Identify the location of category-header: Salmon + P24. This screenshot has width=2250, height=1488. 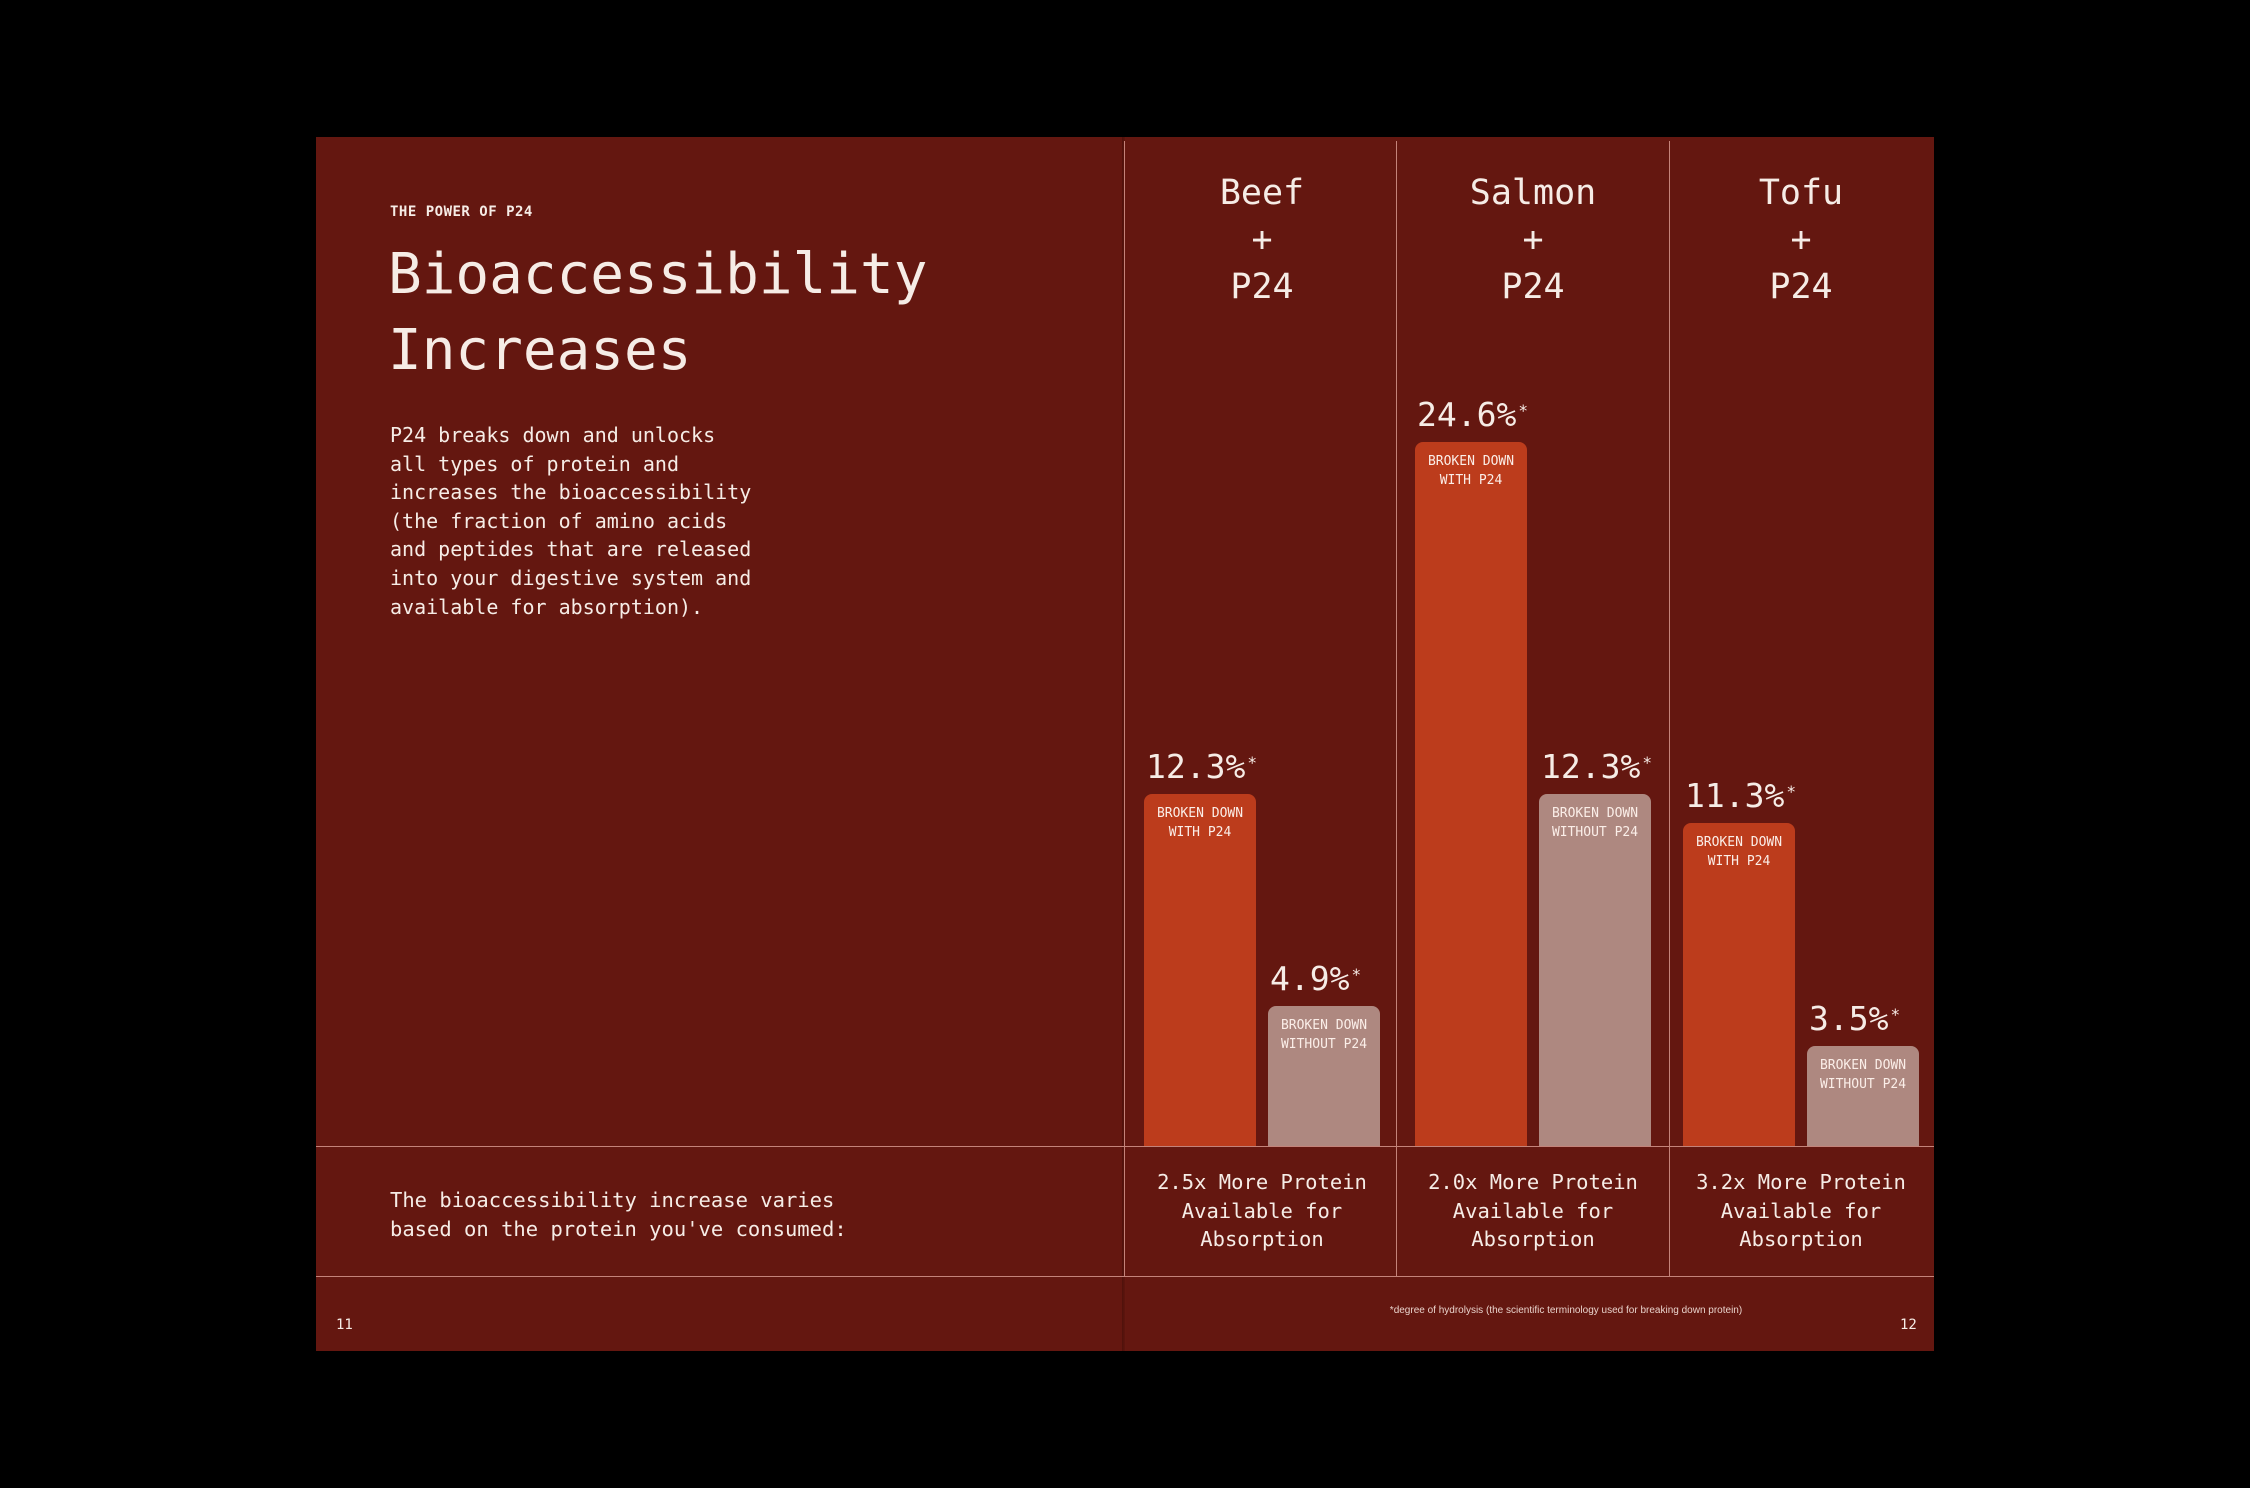
(1533, 240).